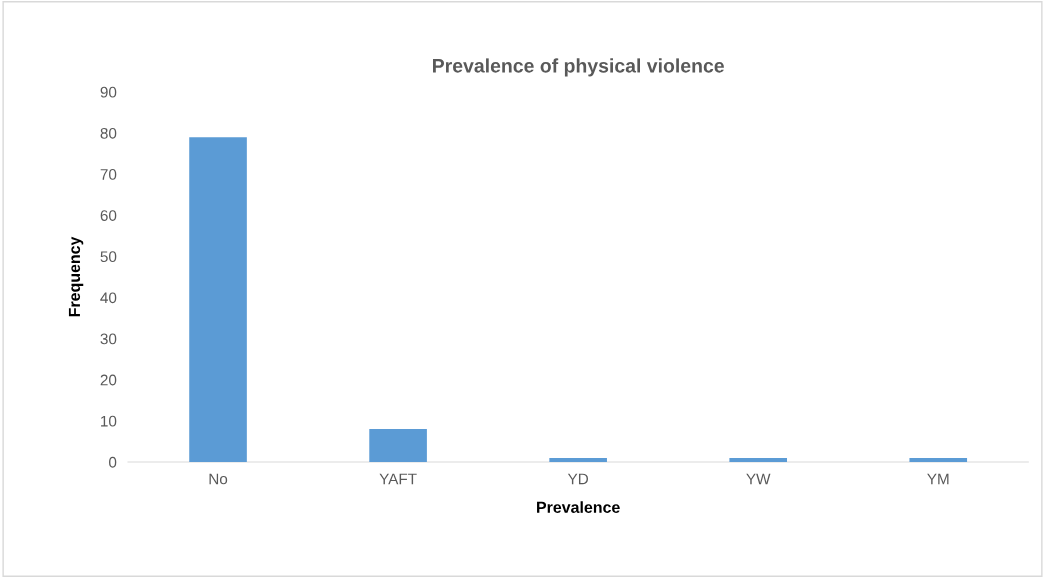  Describe the element at coordinates (76, 276) in the screenshot. I see `y-axis-title: Frequency` at that location.